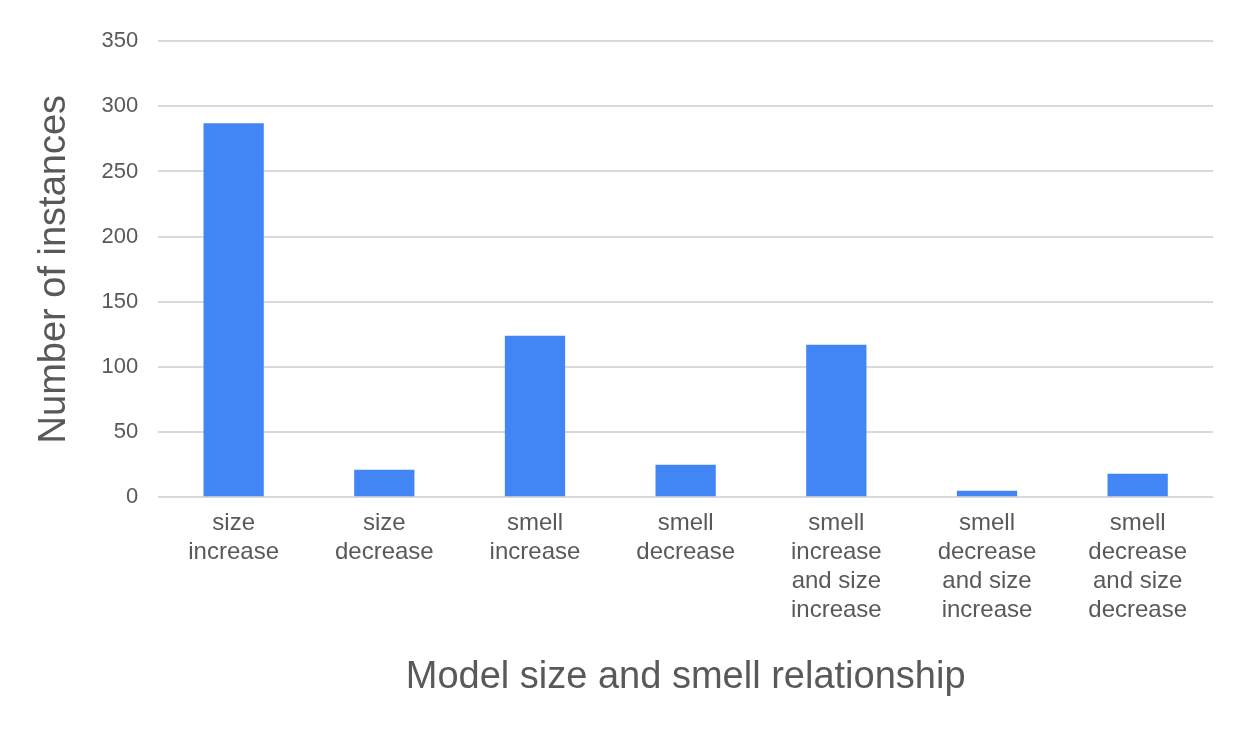  I want to click on x-axis-title: Model size and smell relationship, so click(685, 674).